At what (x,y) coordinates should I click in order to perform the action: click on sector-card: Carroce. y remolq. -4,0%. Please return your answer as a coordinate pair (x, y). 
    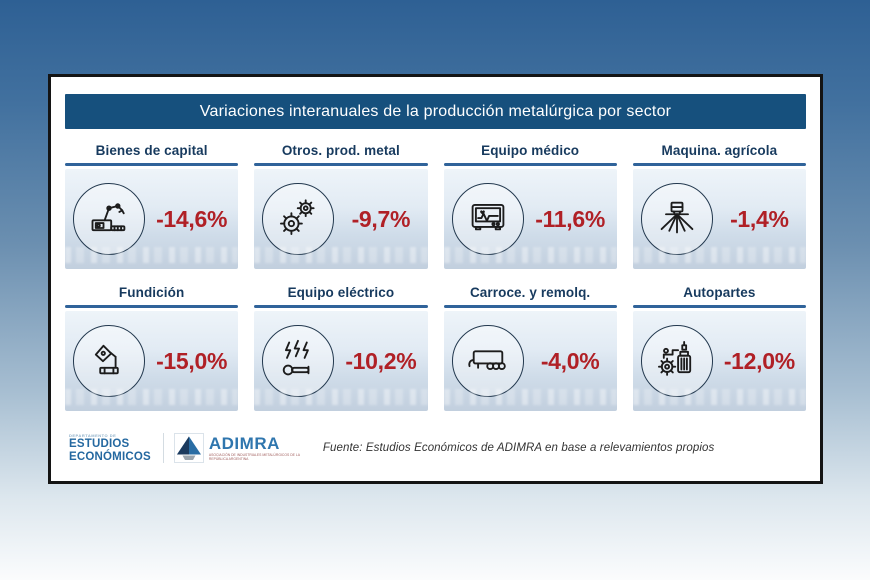
    Looking at the image, I should click on (530, 347).